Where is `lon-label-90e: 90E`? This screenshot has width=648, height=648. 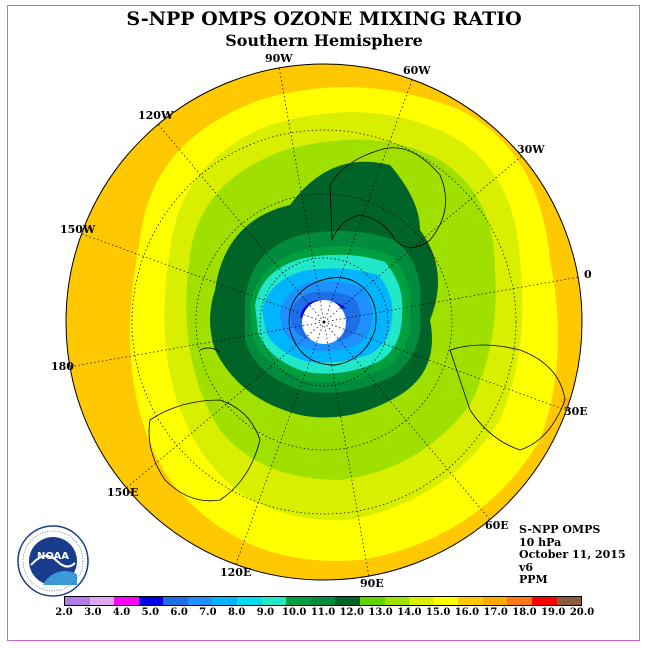 lon-label-90e: 90E is located at coordinates (372, 583).